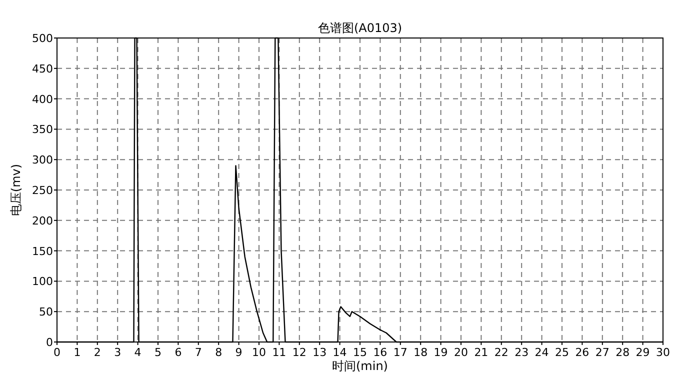  I want to click on x-tick-label: 26, so click(582, 352).